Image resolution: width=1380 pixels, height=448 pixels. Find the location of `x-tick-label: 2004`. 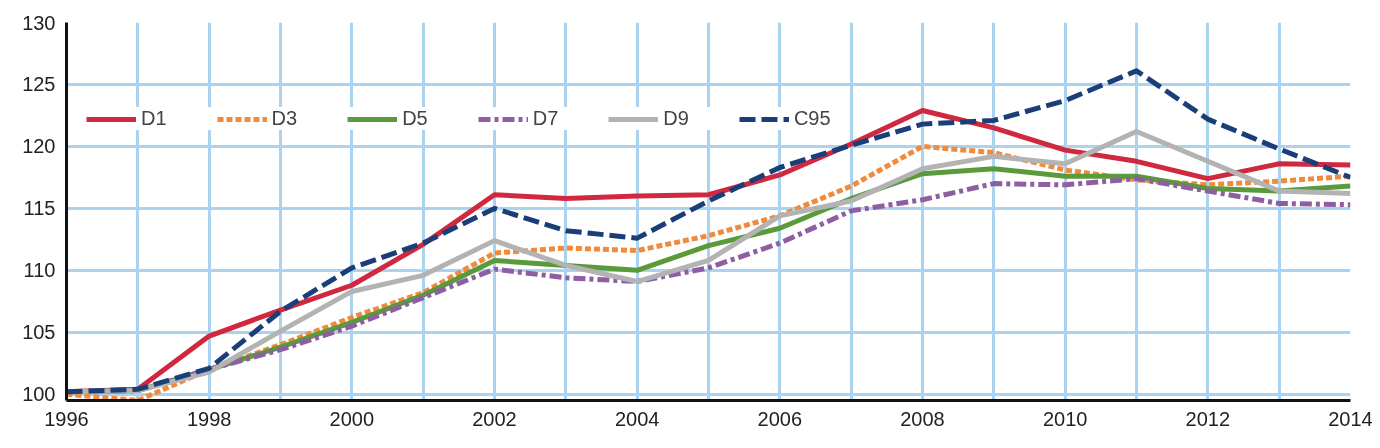

x-tick-label: 2004 is located at coordinates (637, 418).